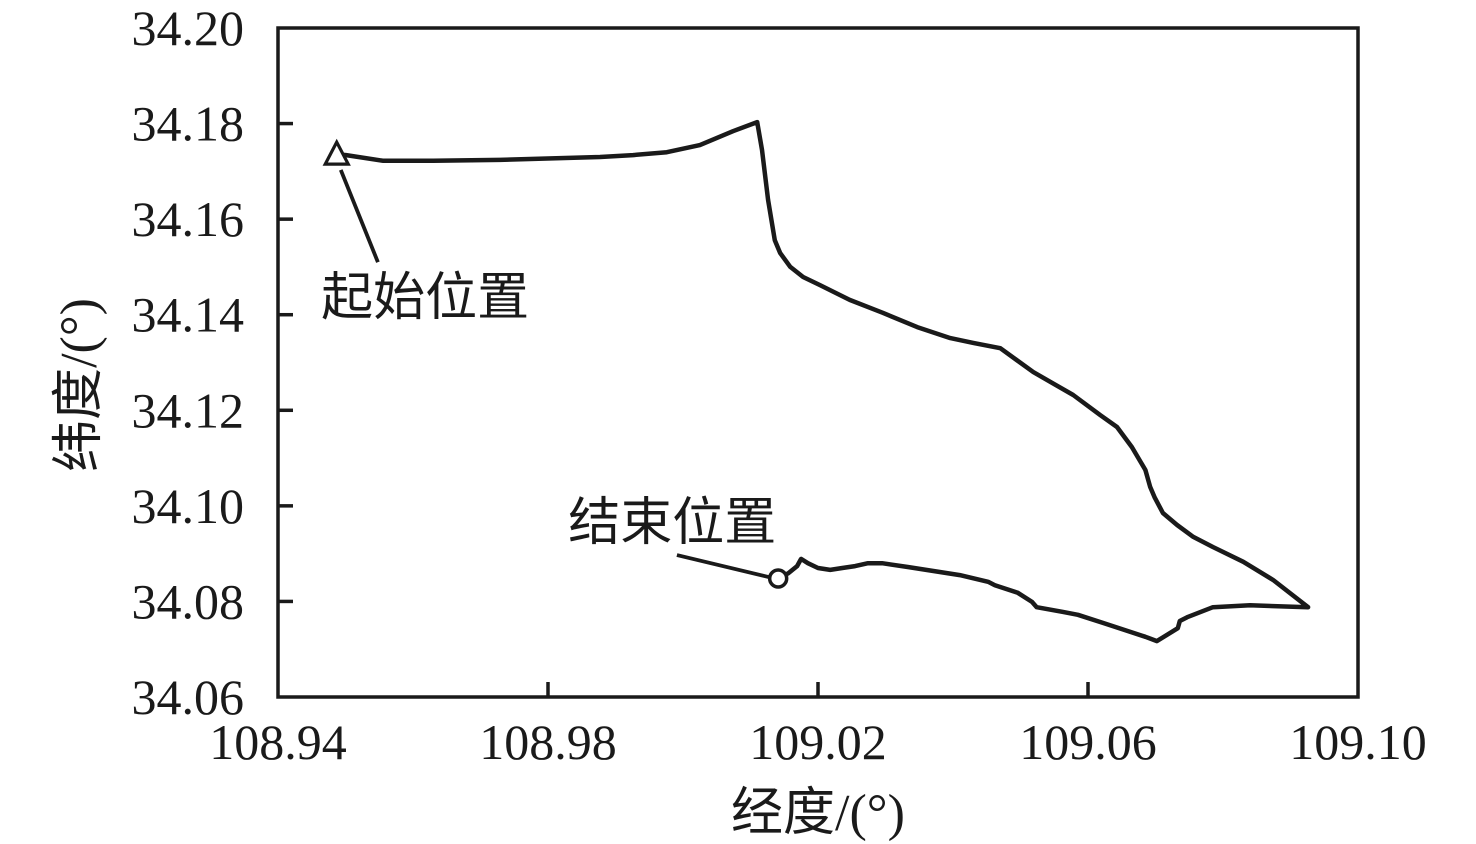 This screenshot has width=1476, height=844. What do you see at coordinates (188, 124) in the screenshot?
I see `y-tick-label-6: 34.18` at bounding box center [188, 124].